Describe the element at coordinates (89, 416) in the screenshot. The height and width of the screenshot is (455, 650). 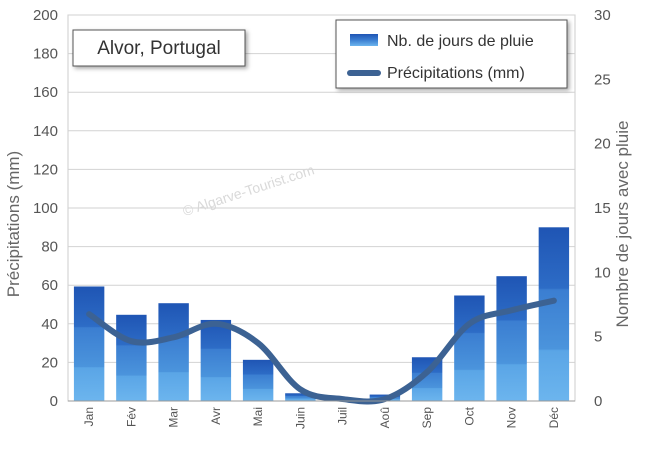
I see `x-tick-label: Jan` at that location.